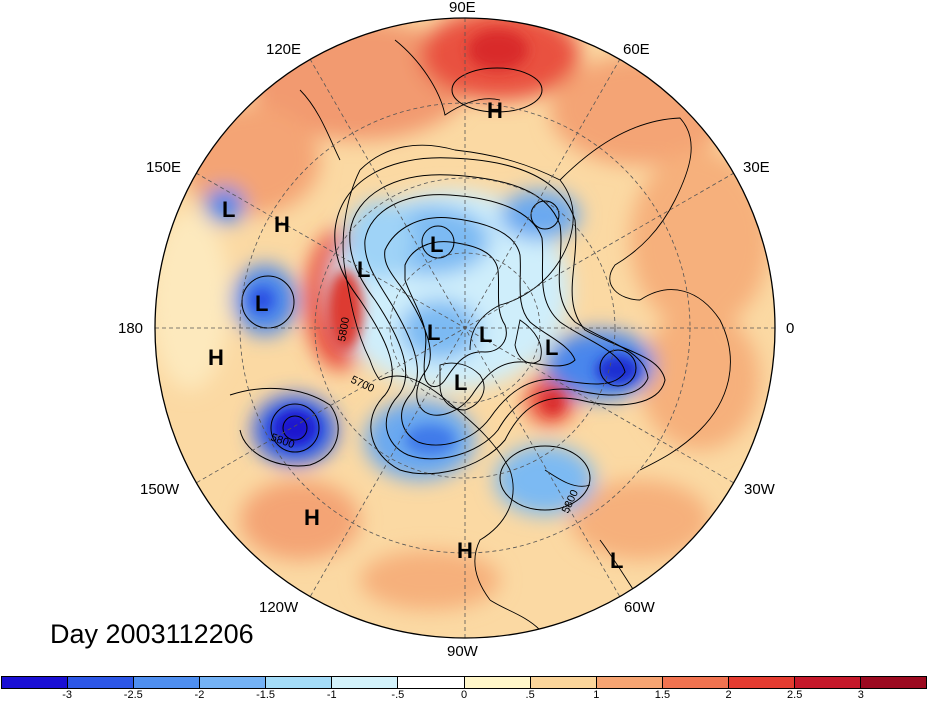  Describe the element at coordinates (398, 695) in the screenshot. I see `colorbar-tick-label: -.5` at that location.